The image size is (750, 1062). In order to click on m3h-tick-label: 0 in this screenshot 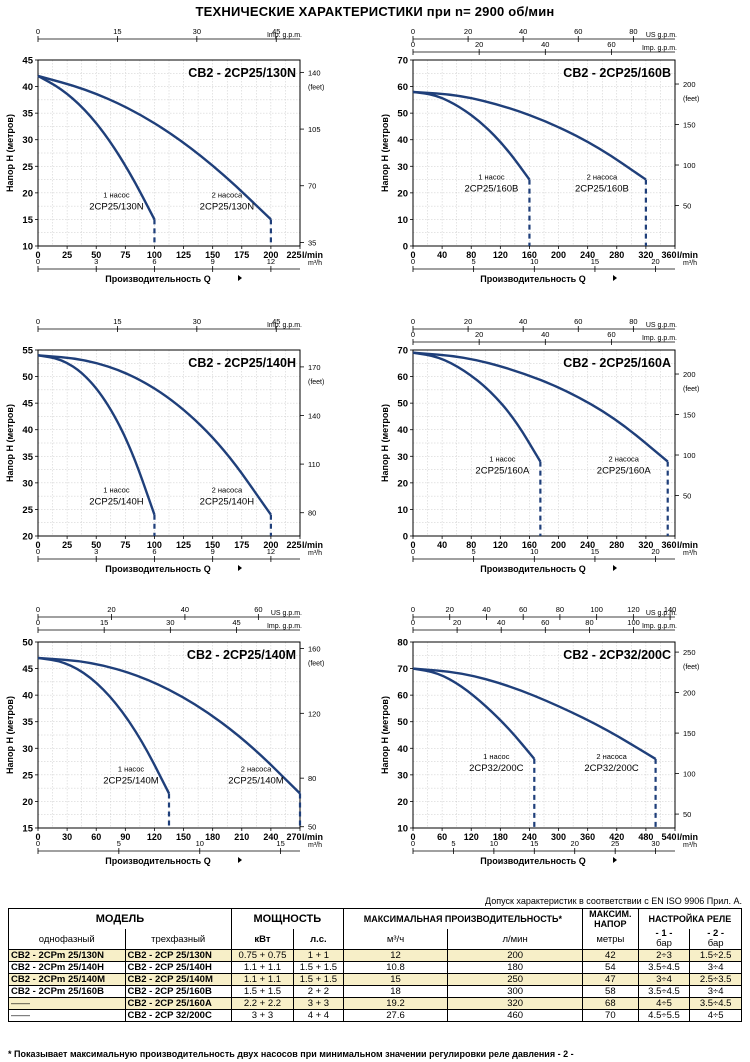, I will do `click(413, 261)`.